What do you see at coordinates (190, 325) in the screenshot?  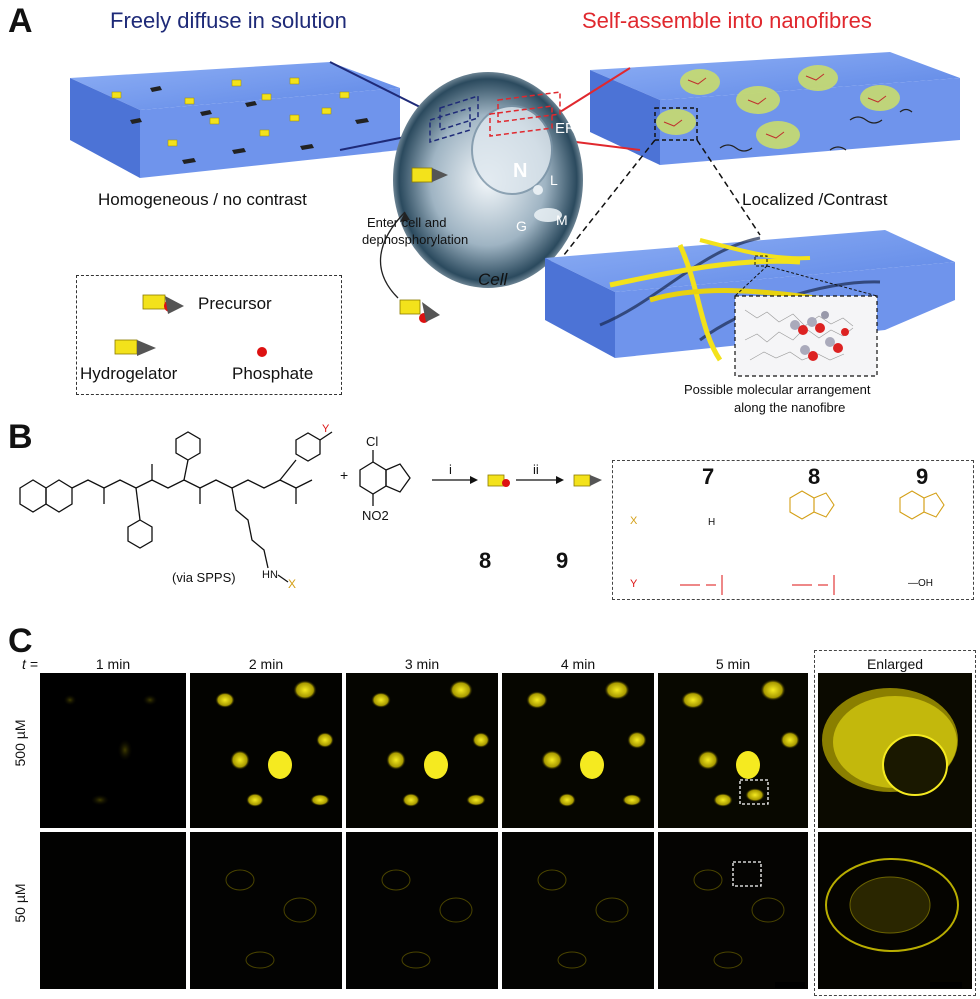 I see `legend-icons` at bounding box center [190, 325].